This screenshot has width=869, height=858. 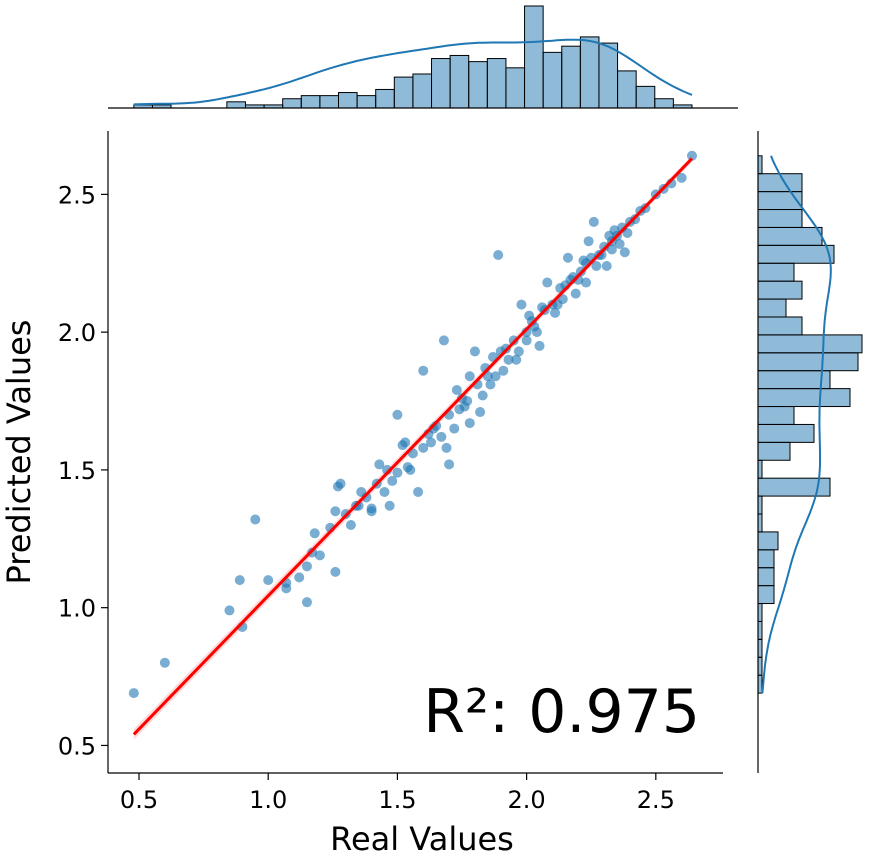 What do you see at coordinates (77, 195) in the screenshot?
I see `y-tick-label: 2.5` at bounding box center [77, 195].